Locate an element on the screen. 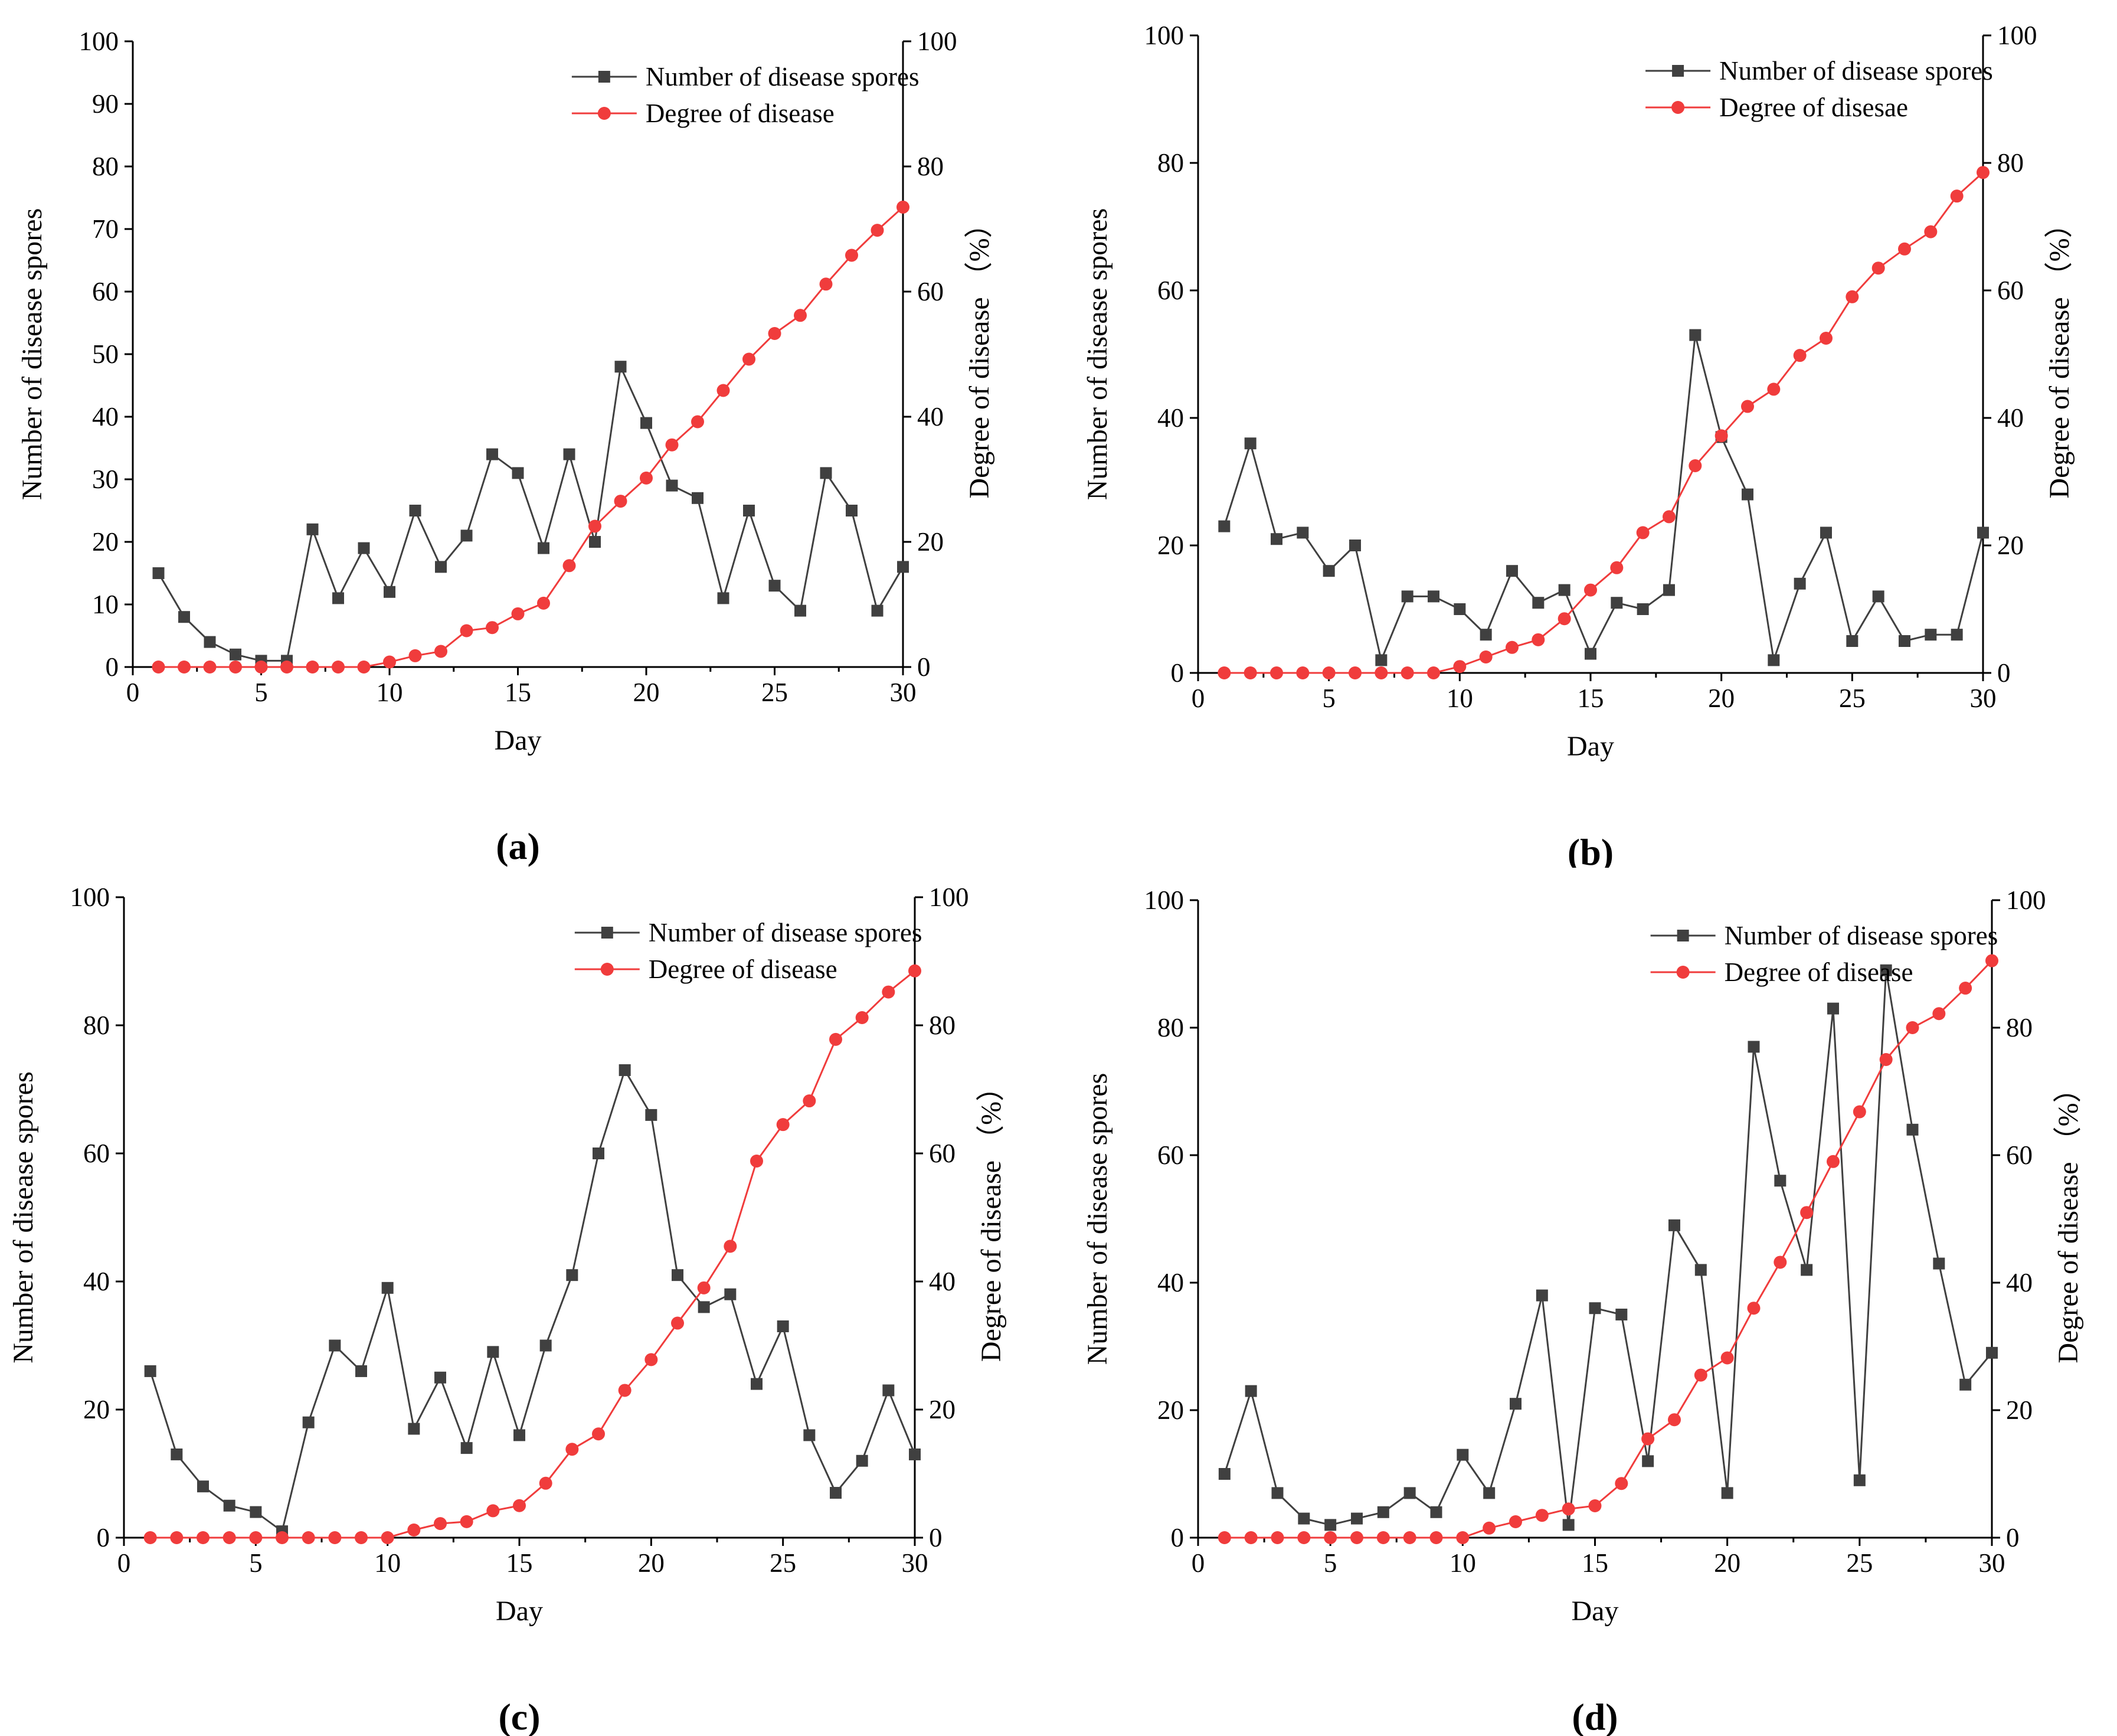 This screenshot has width=2117, height=1736. x-axis-title: Day is located at coordinates (519, 1611).